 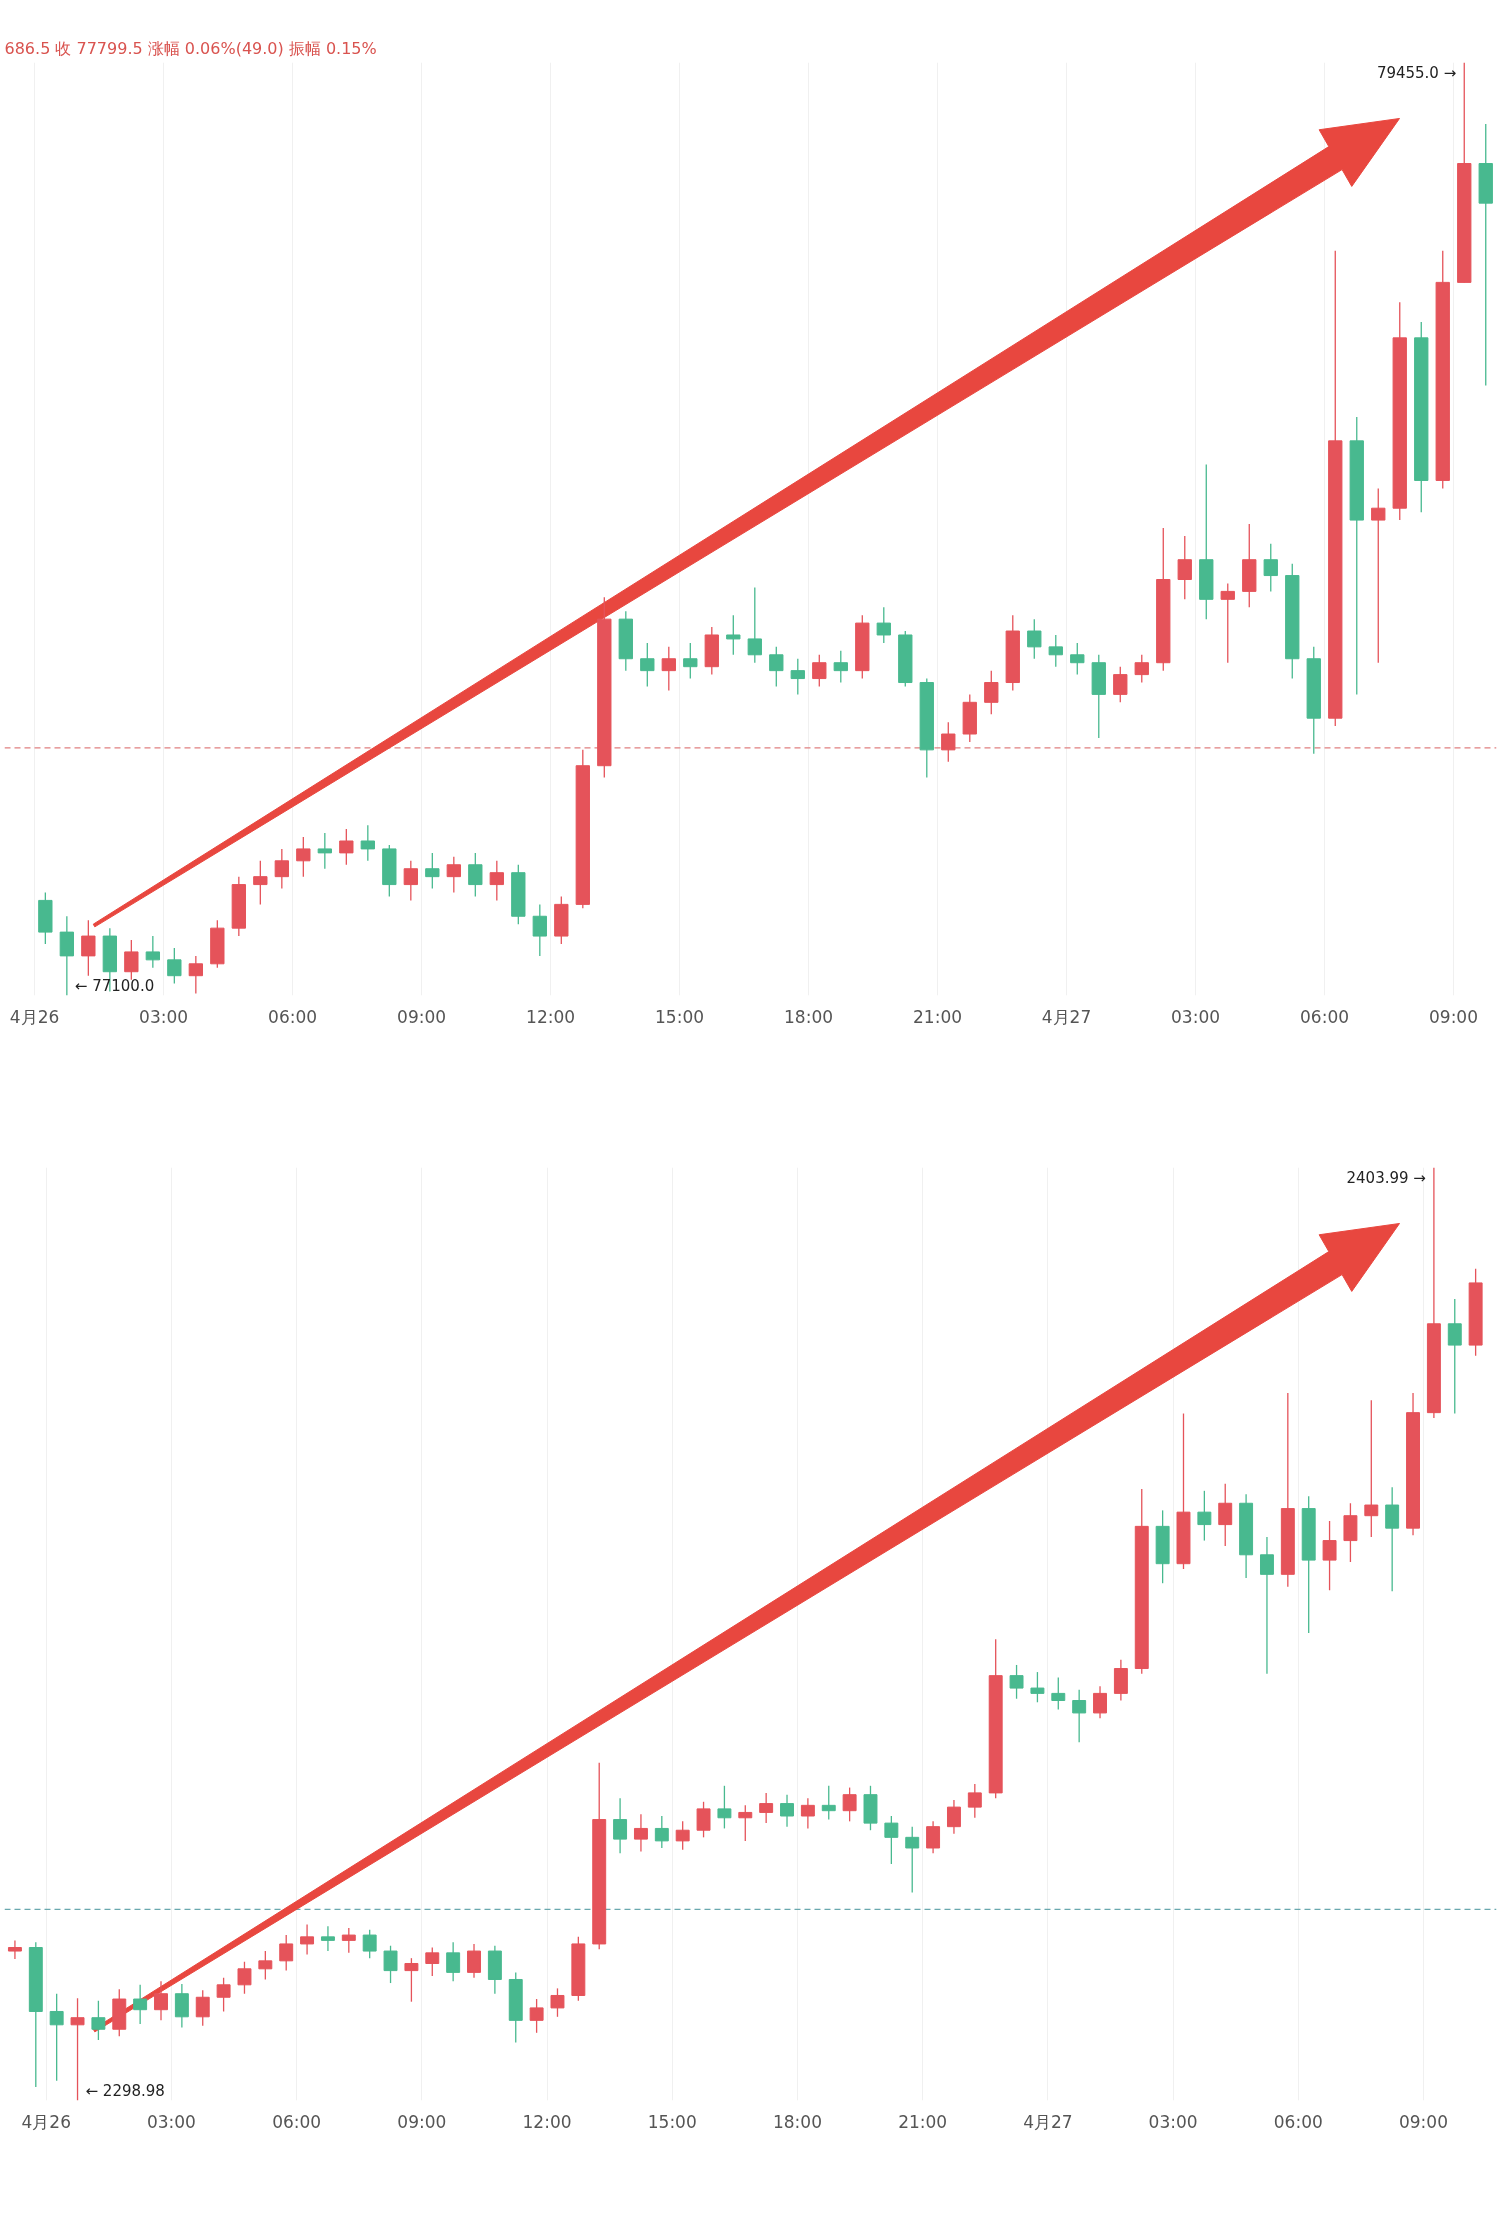 I want to click on x-tick-label: 12:00, so click(x=551, y=1016).